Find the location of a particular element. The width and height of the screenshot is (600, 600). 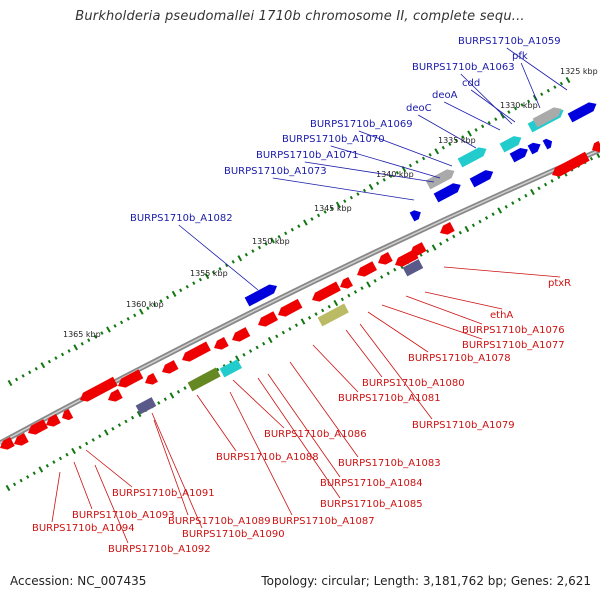

reverse-gene-label: BURPS1710b_A1091 is located at coordinates (163, 493).